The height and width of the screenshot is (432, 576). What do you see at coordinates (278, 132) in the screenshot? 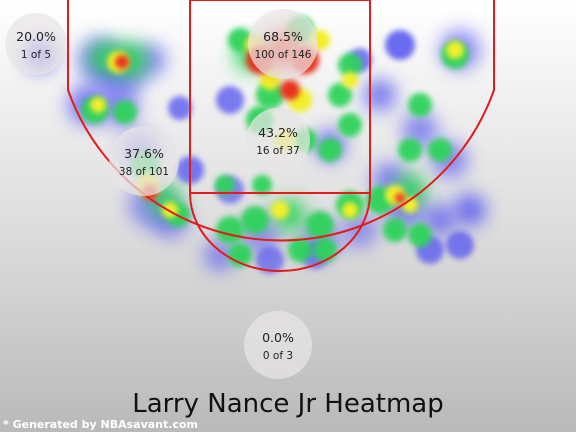
I see `zone-percentage: 43.2%` at bounding box center [278, 132].